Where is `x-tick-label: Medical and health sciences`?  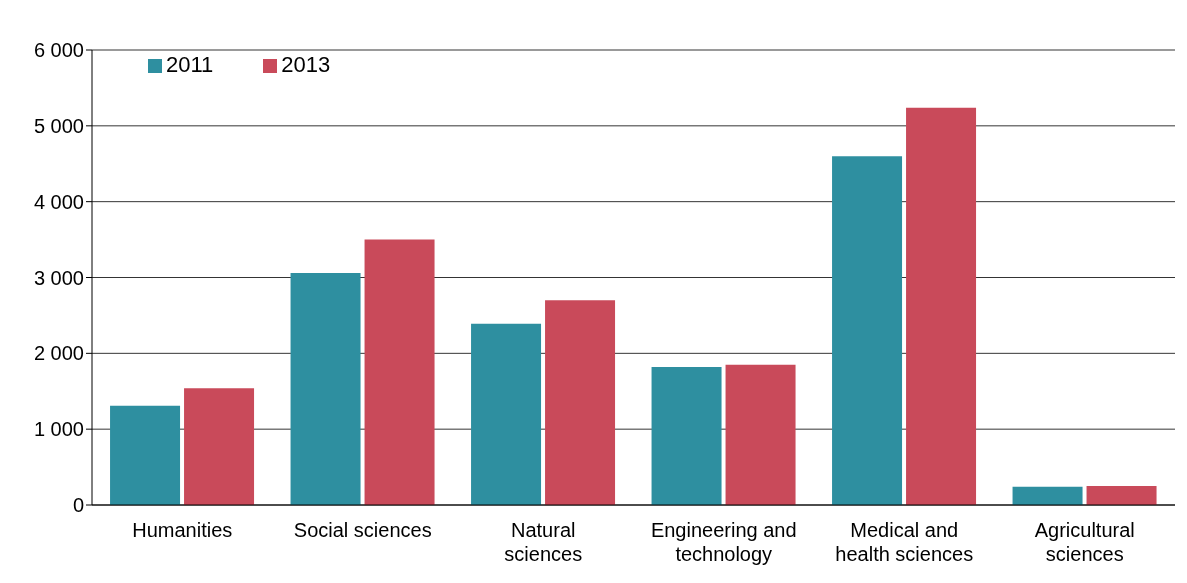
x-tick-label: Medical and health sciences is located at coordinates (904, 542).